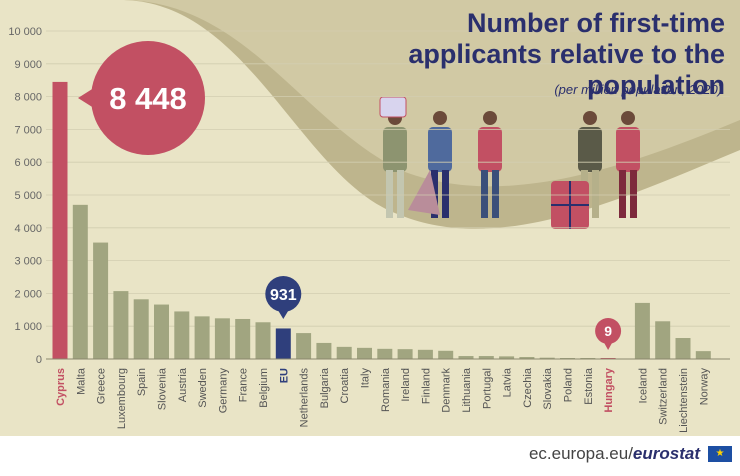  I want to click on footer: ec.europa.eu/eurostat ★, so click(370, 453).